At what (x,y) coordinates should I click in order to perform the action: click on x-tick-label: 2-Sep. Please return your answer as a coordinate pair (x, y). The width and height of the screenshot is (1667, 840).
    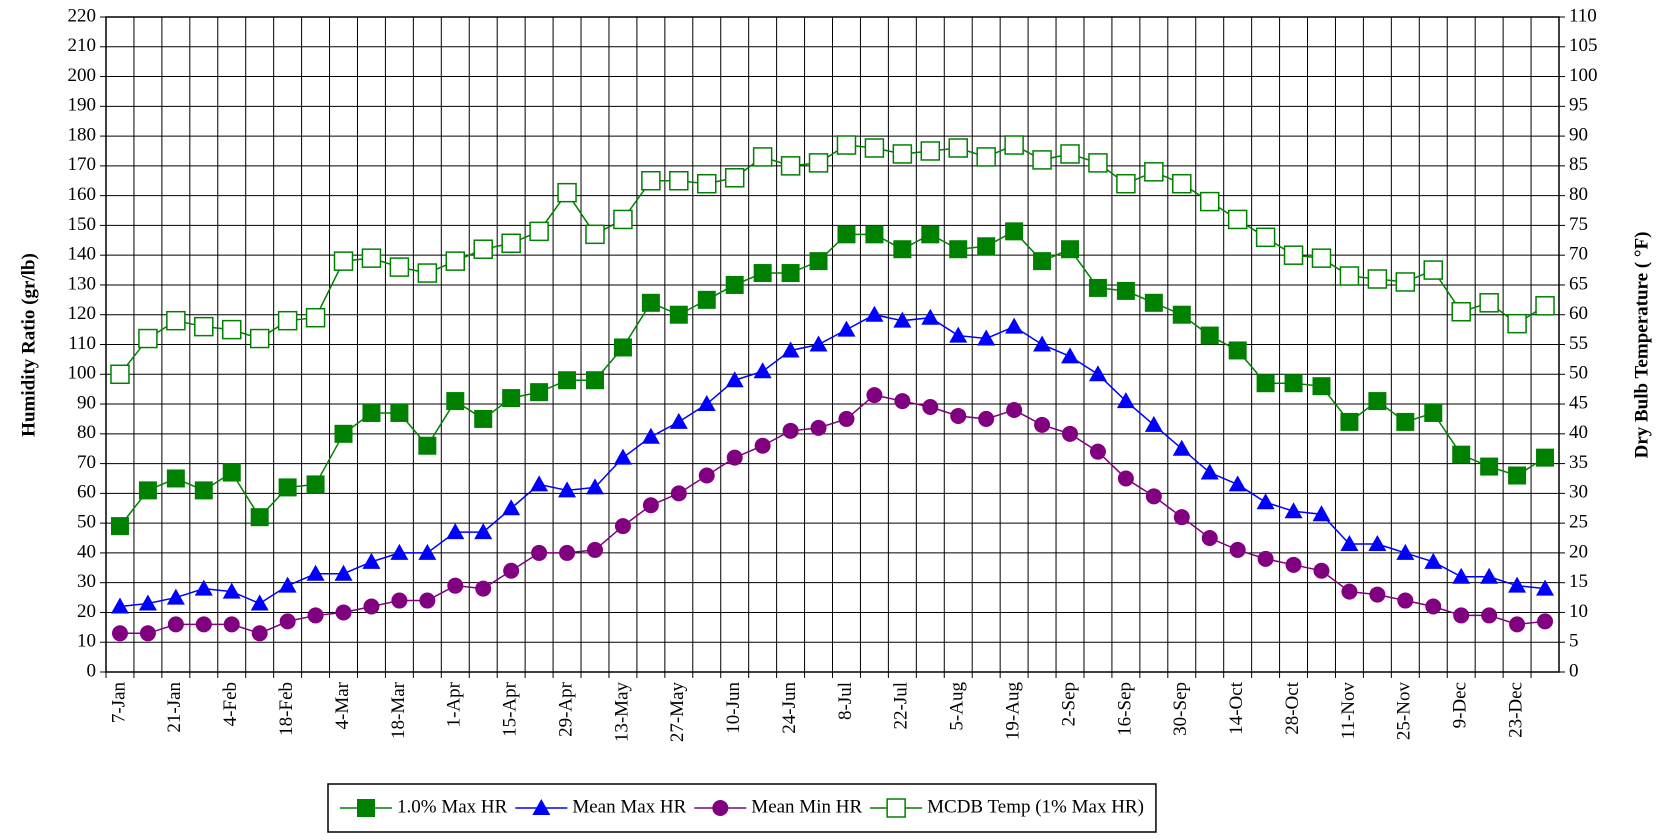
    Looking at the image, I should click on (1068, 704).